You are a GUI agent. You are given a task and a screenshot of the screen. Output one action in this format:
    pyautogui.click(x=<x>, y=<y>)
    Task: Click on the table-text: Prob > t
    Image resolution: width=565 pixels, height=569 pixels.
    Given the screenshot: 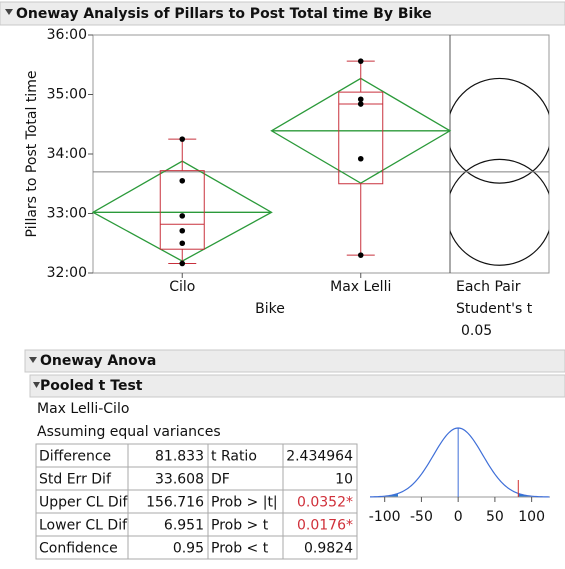 What is the action you would take?
    pyautogui.click(x=240, y=526)
    